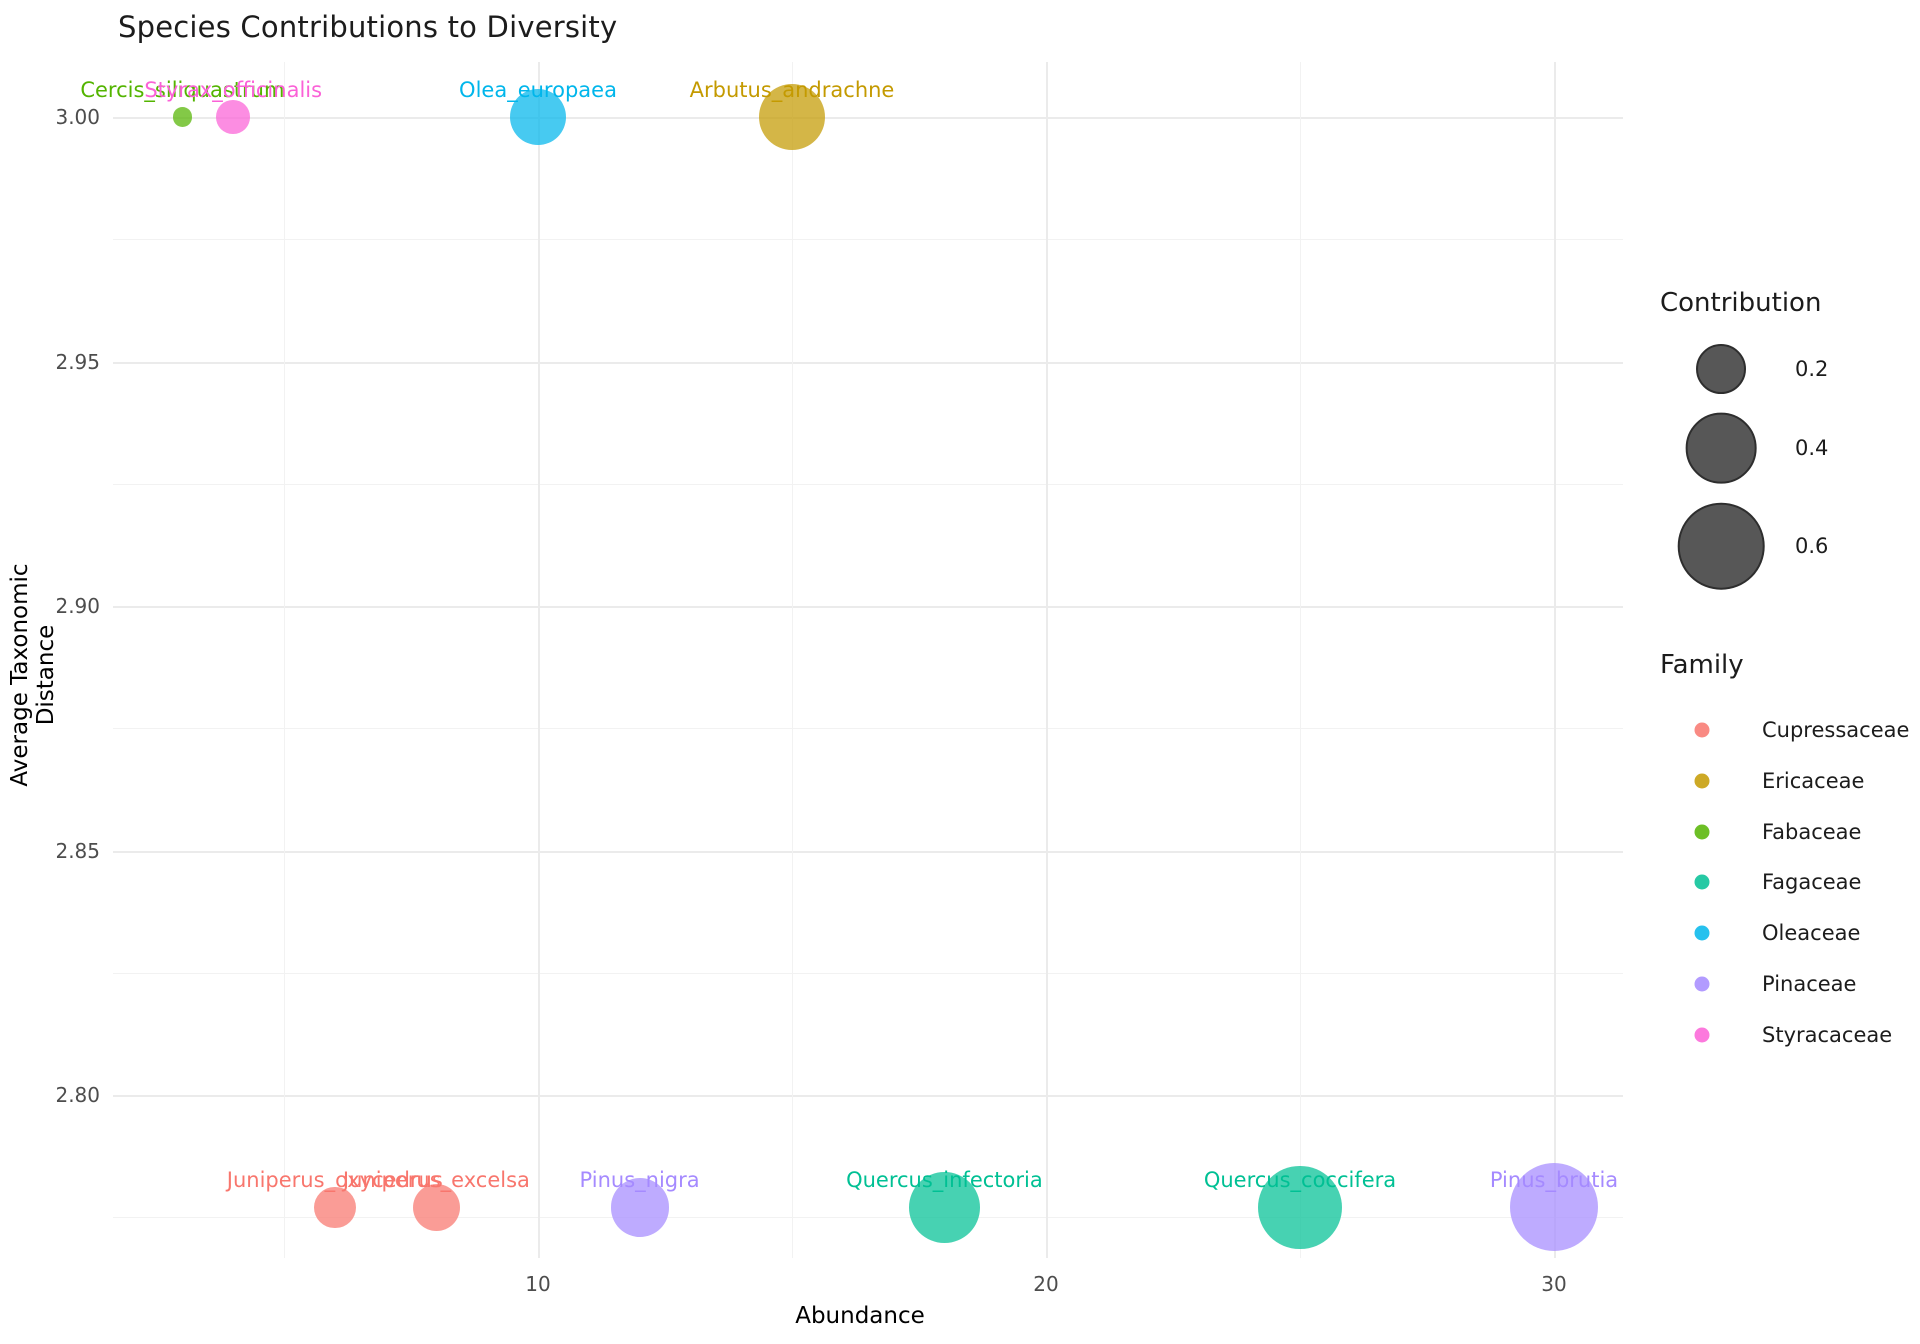 This screenshot has height=1344, width=1920. I want to click on bubble-juniperus_excelsa, so click(436, 1207).